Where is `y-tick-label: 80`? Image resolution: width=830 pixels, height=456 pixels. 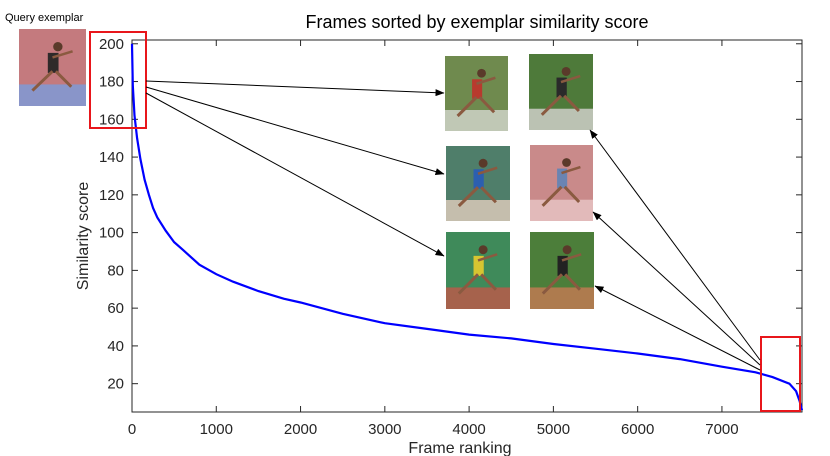
y-tick-label: 80 is located at coordinates (115, 270).